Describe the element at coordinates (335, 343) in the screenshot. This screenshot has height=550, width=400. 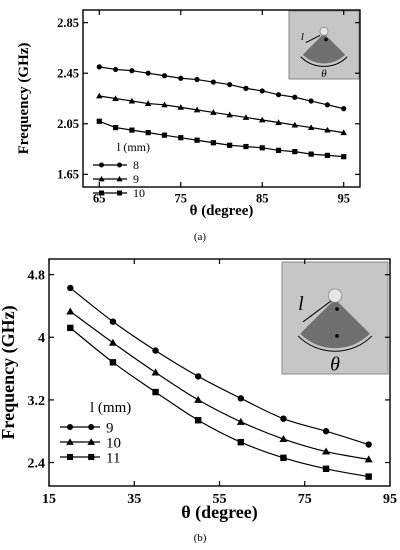
I see `inset-angle-arc` at that location.